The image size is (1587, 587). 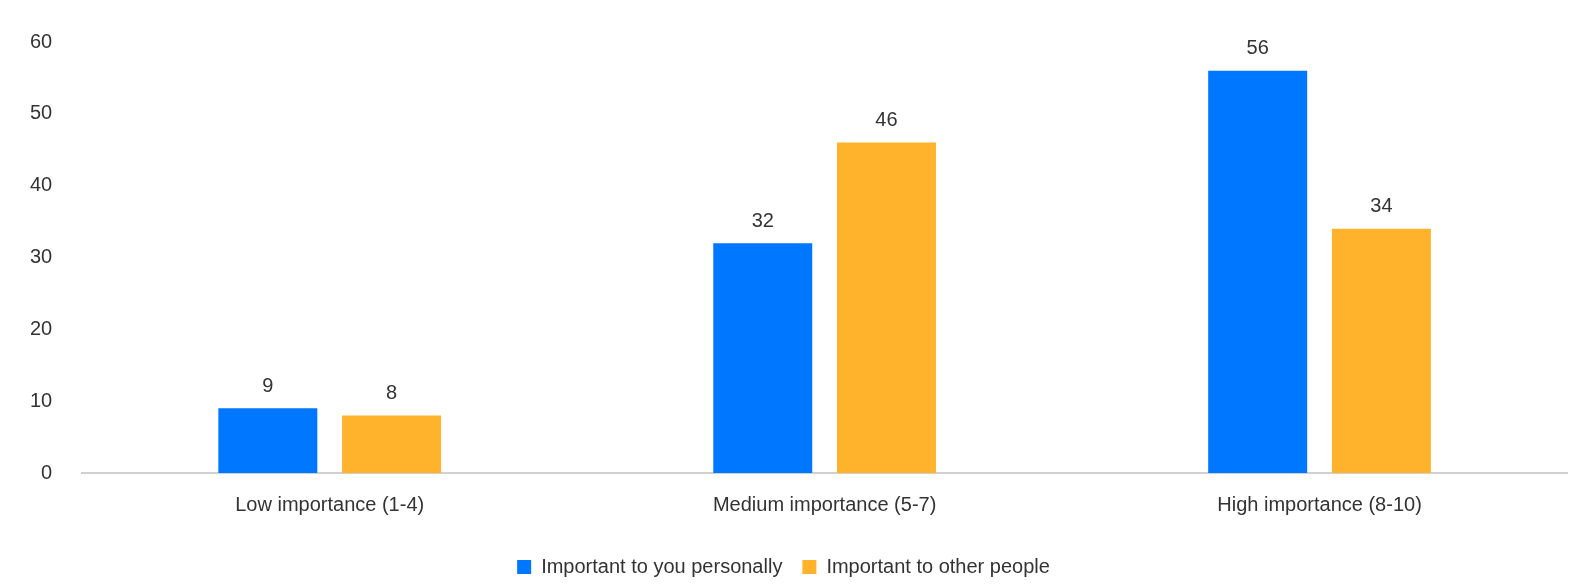 What do you see at coordinates (41, 399) in the screenshot?
I see `y-tick-label: 10` at bounding box center [41, 399].